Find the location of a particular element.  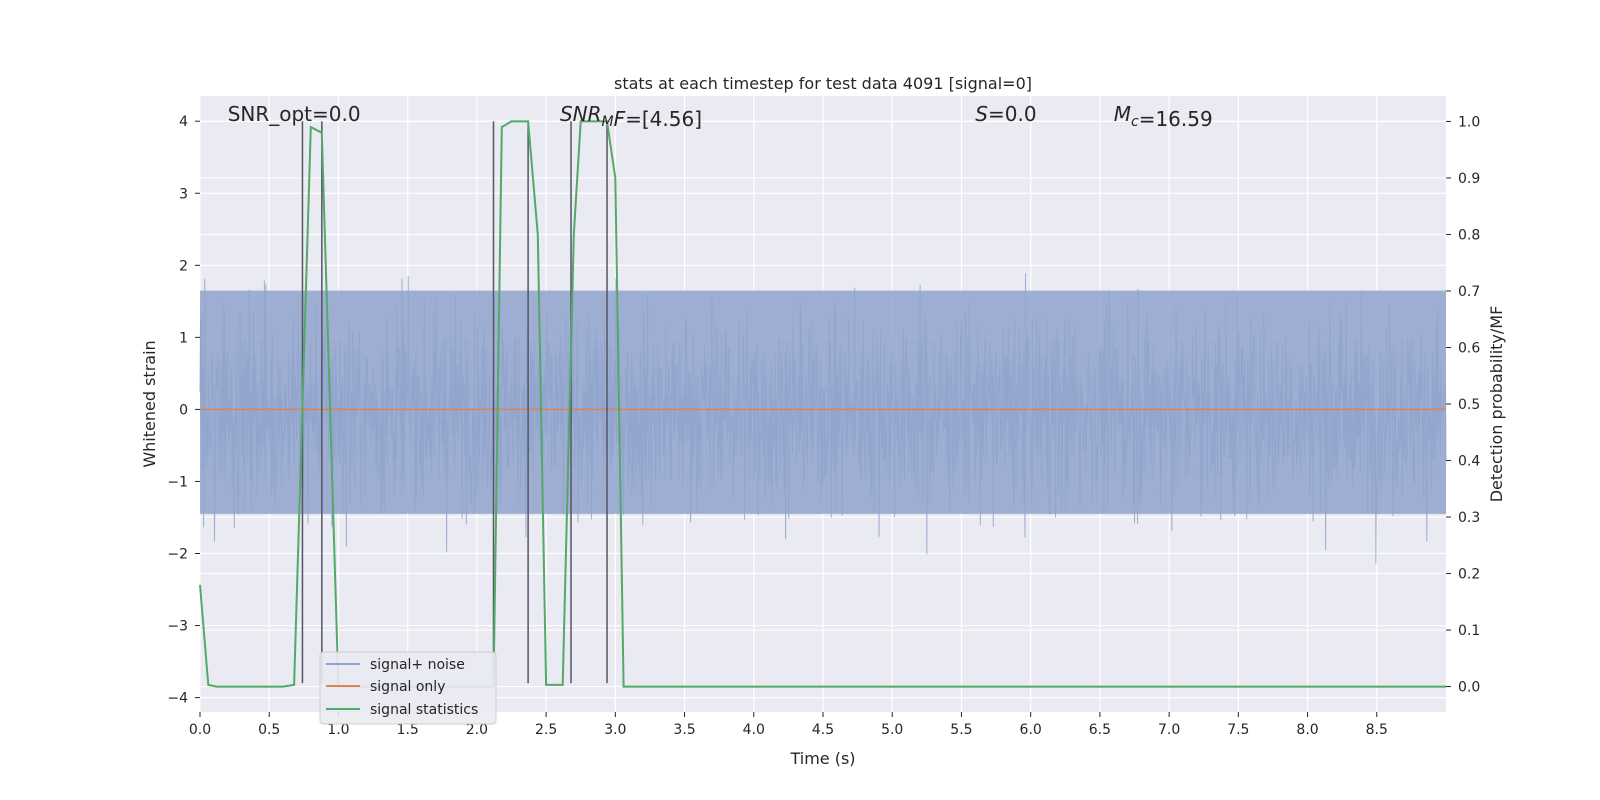

right-axis-label: Detection probability/MF is located at coordinates (1496, 404).